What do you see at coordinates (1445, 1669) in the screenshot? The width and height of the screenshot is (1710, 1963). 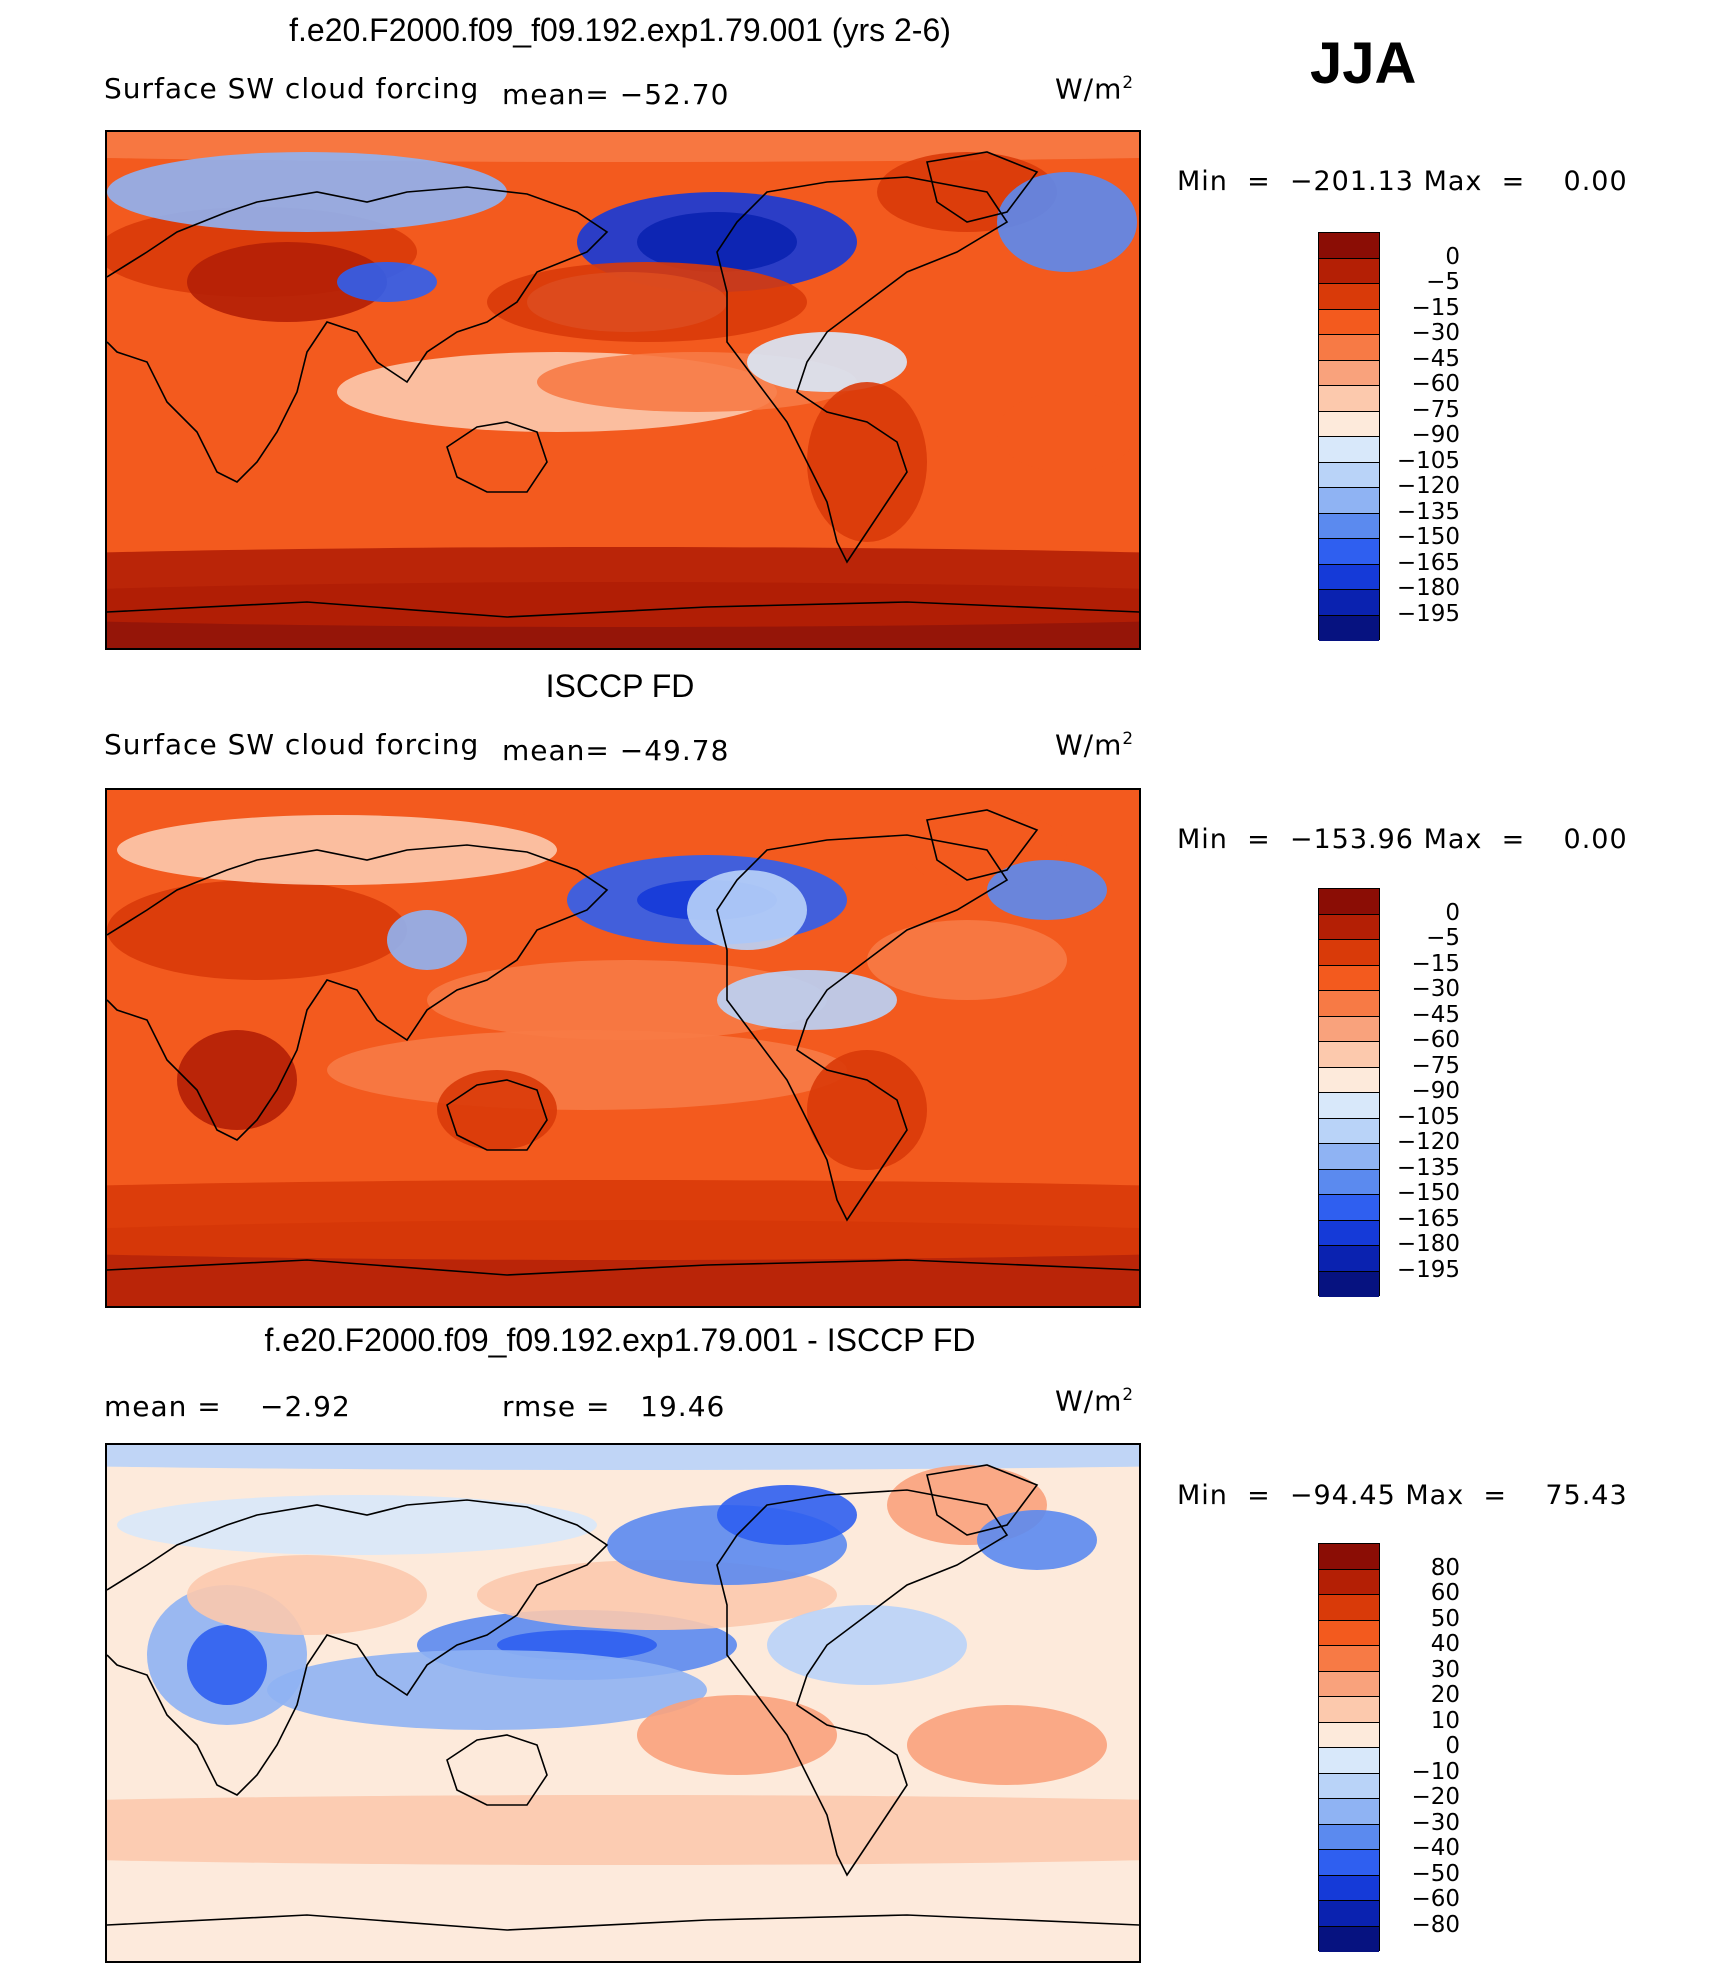 I see `colorbar-tick-label: 30` at bounding box center [1445, 1669].